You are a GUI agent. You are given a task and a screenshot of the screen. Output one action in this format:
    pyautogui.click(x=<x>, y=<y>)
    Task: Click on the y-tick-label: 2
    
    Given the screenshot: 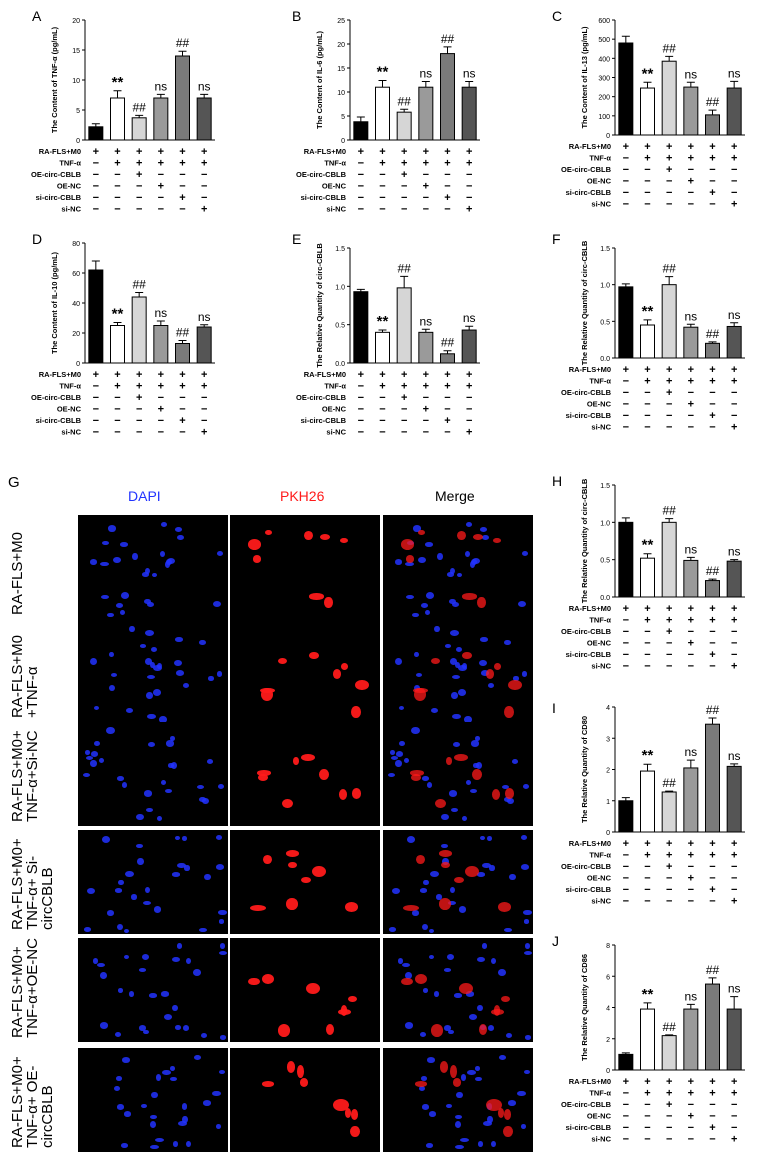 What is the action you would take?
    pyautogui.click(x=608, y=1040)
    